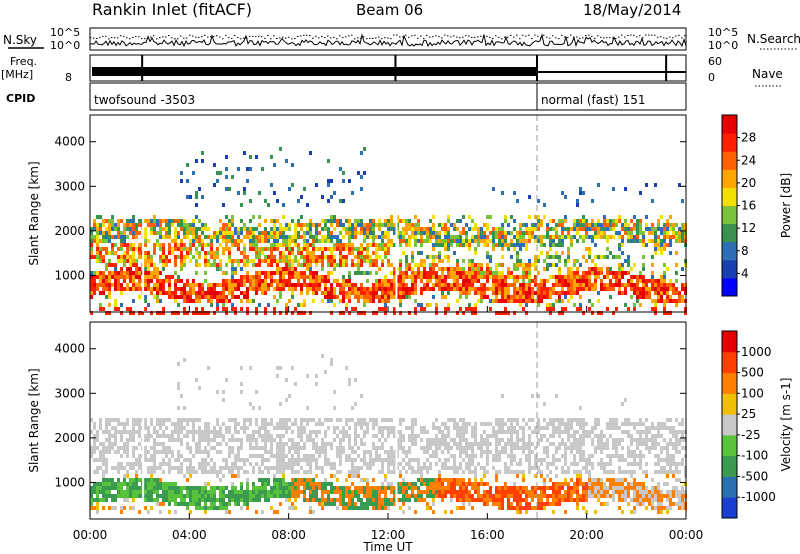 This screenshot has width=800, height=554. Describe the element at coordinates (388, 39) in the screenshot. I see `noise-panel` at that location.